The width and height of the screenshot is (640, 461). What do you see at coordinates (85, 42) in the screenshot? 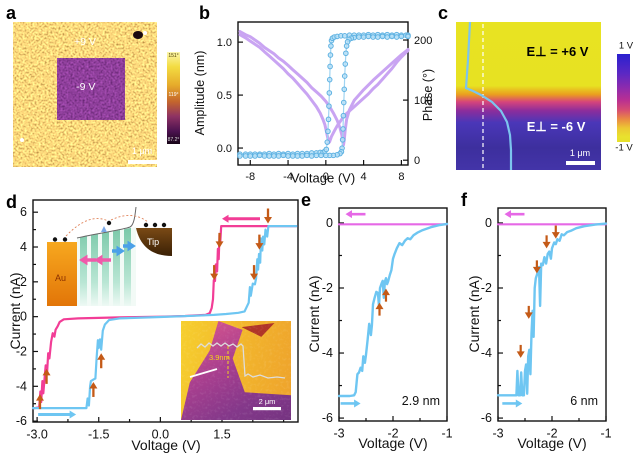
I see `write-voltage-pos-label: +9 V` at bounding box center [85, 42].